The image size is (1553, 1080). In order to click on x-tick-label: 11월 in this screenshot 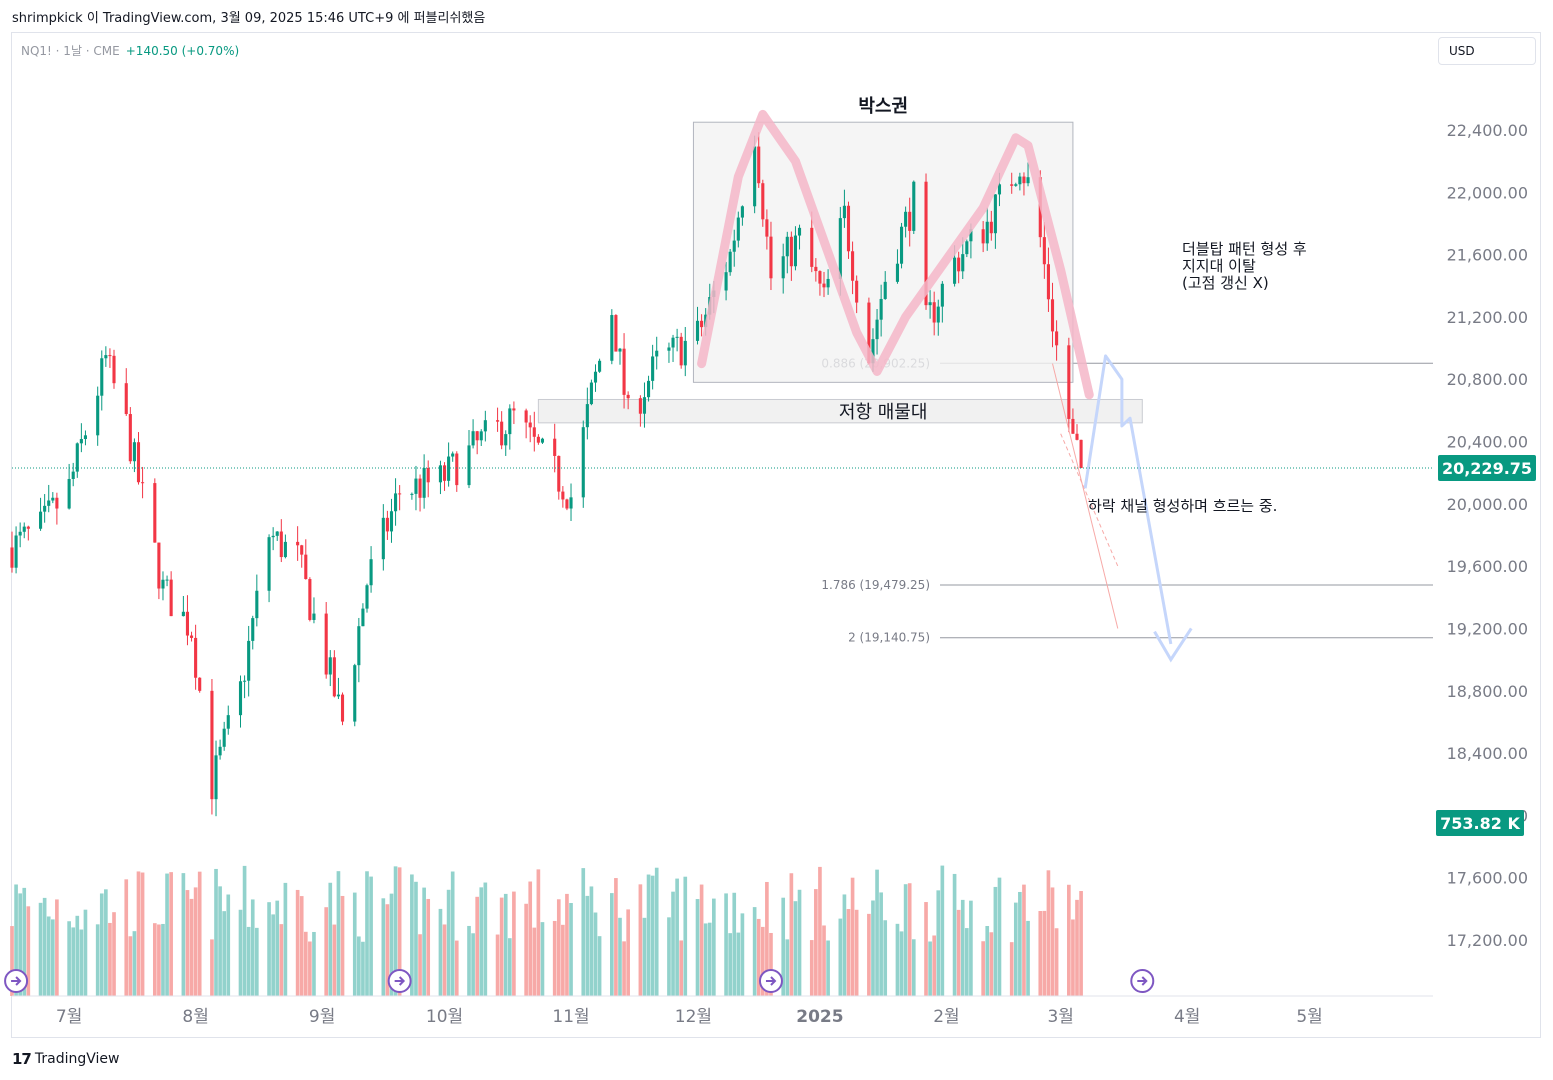, I will do `click(570, 1017)`.